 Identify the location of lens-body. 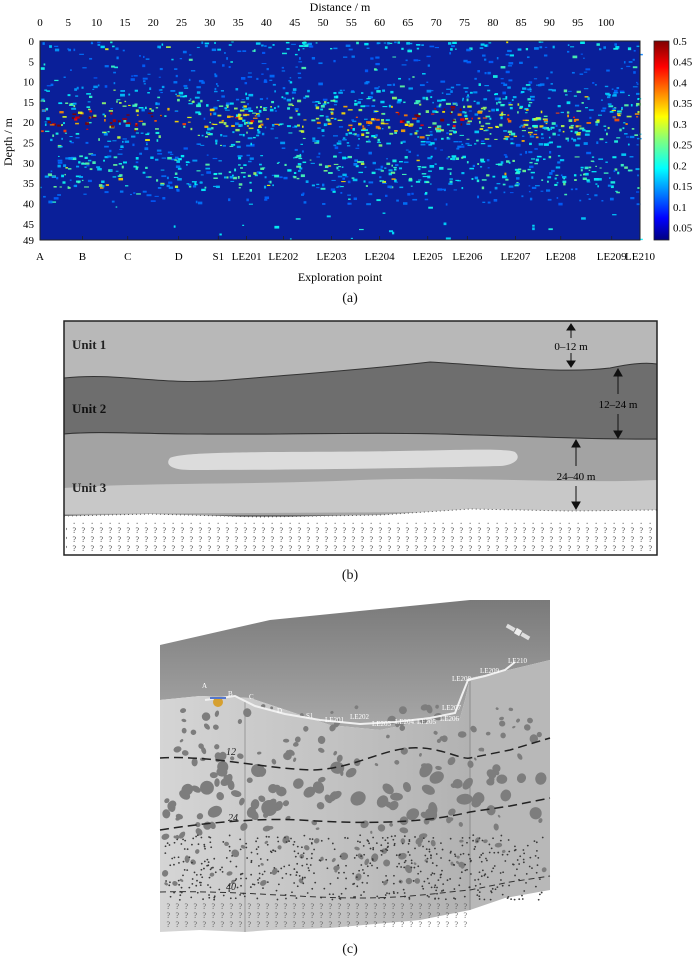
(343, 459).